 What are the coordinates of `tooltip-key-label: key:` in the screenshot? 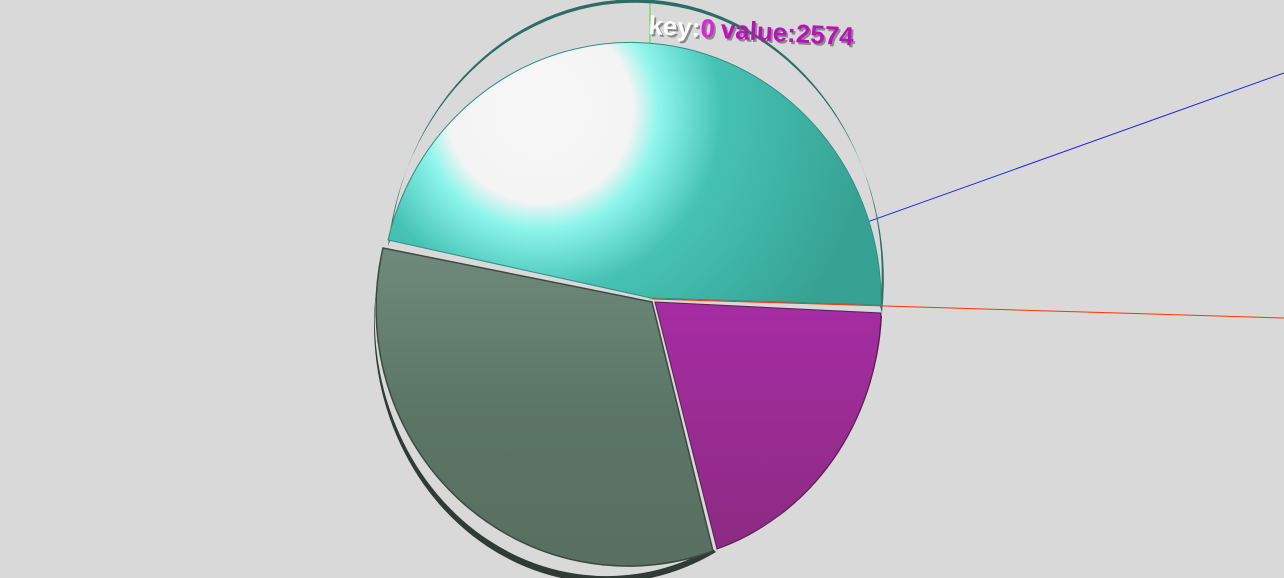 It's located at (675, 26).